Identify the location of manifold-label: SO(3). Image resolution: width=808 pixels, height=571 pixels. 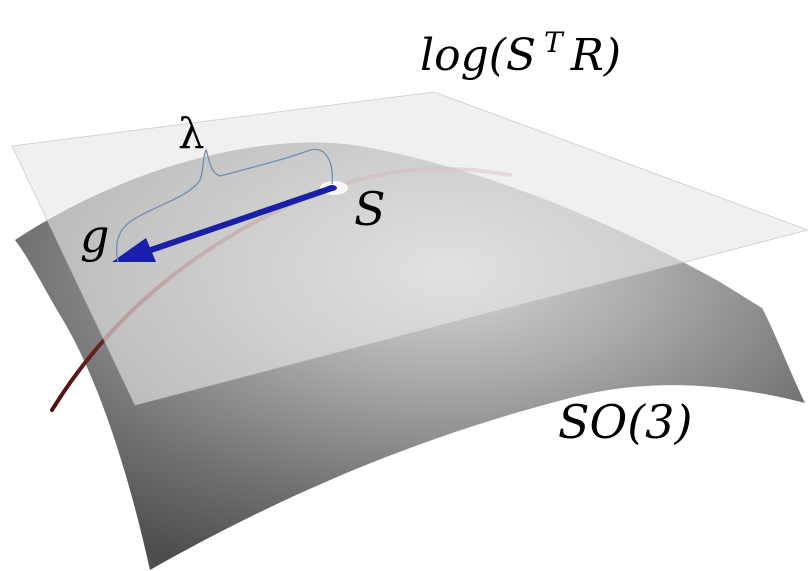
(625, 422).